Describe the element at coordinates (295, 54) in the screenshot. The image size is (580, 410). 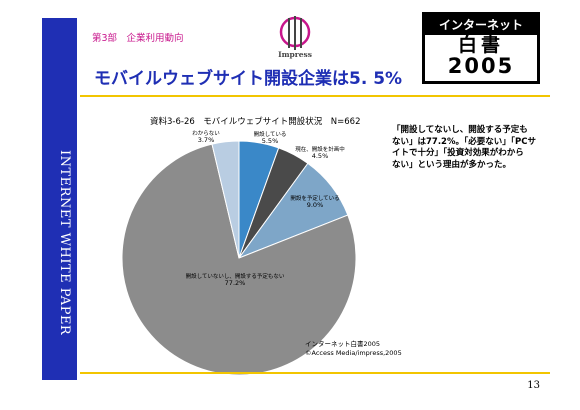
I see `logo-text: Impress` at that location.